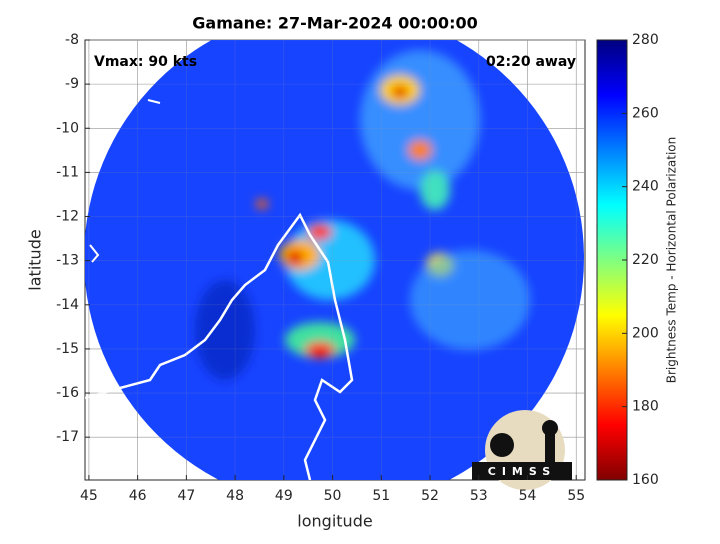 Image resolution: width=720 pixels, height=544 pixels. What do you see at coordinates (522, 450) in the screenshot?
I see `logo: CIMSS` at bounding box center [522, 450].